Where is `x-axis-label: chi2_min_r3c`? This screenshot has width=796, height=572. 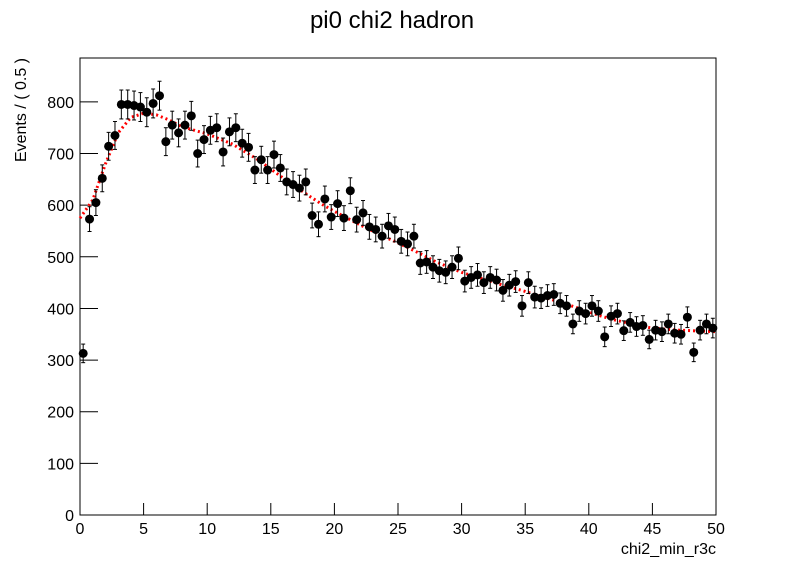 x-axis-label: chi2_min_r3c is located at coordinates (668, 549).